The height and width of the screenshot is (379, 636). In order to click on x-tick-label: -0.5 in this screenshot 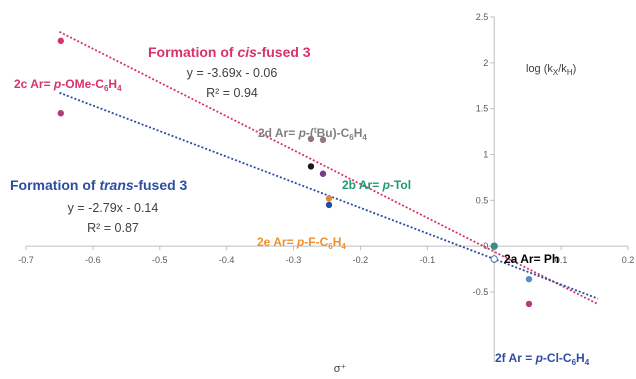, I will do `click(160, 260)`.